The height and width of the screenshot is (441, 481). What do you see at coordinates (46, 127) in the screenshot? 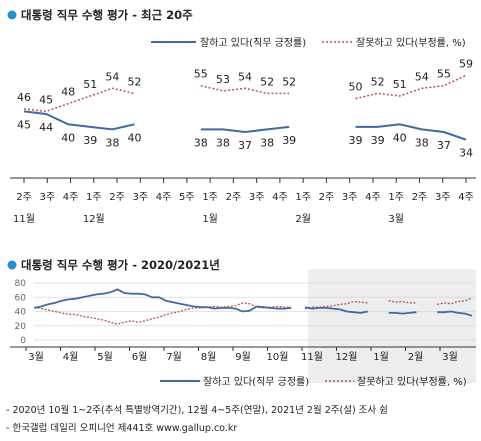
I see `top-approve-data-label: 44` at bounding box center [46, 127].